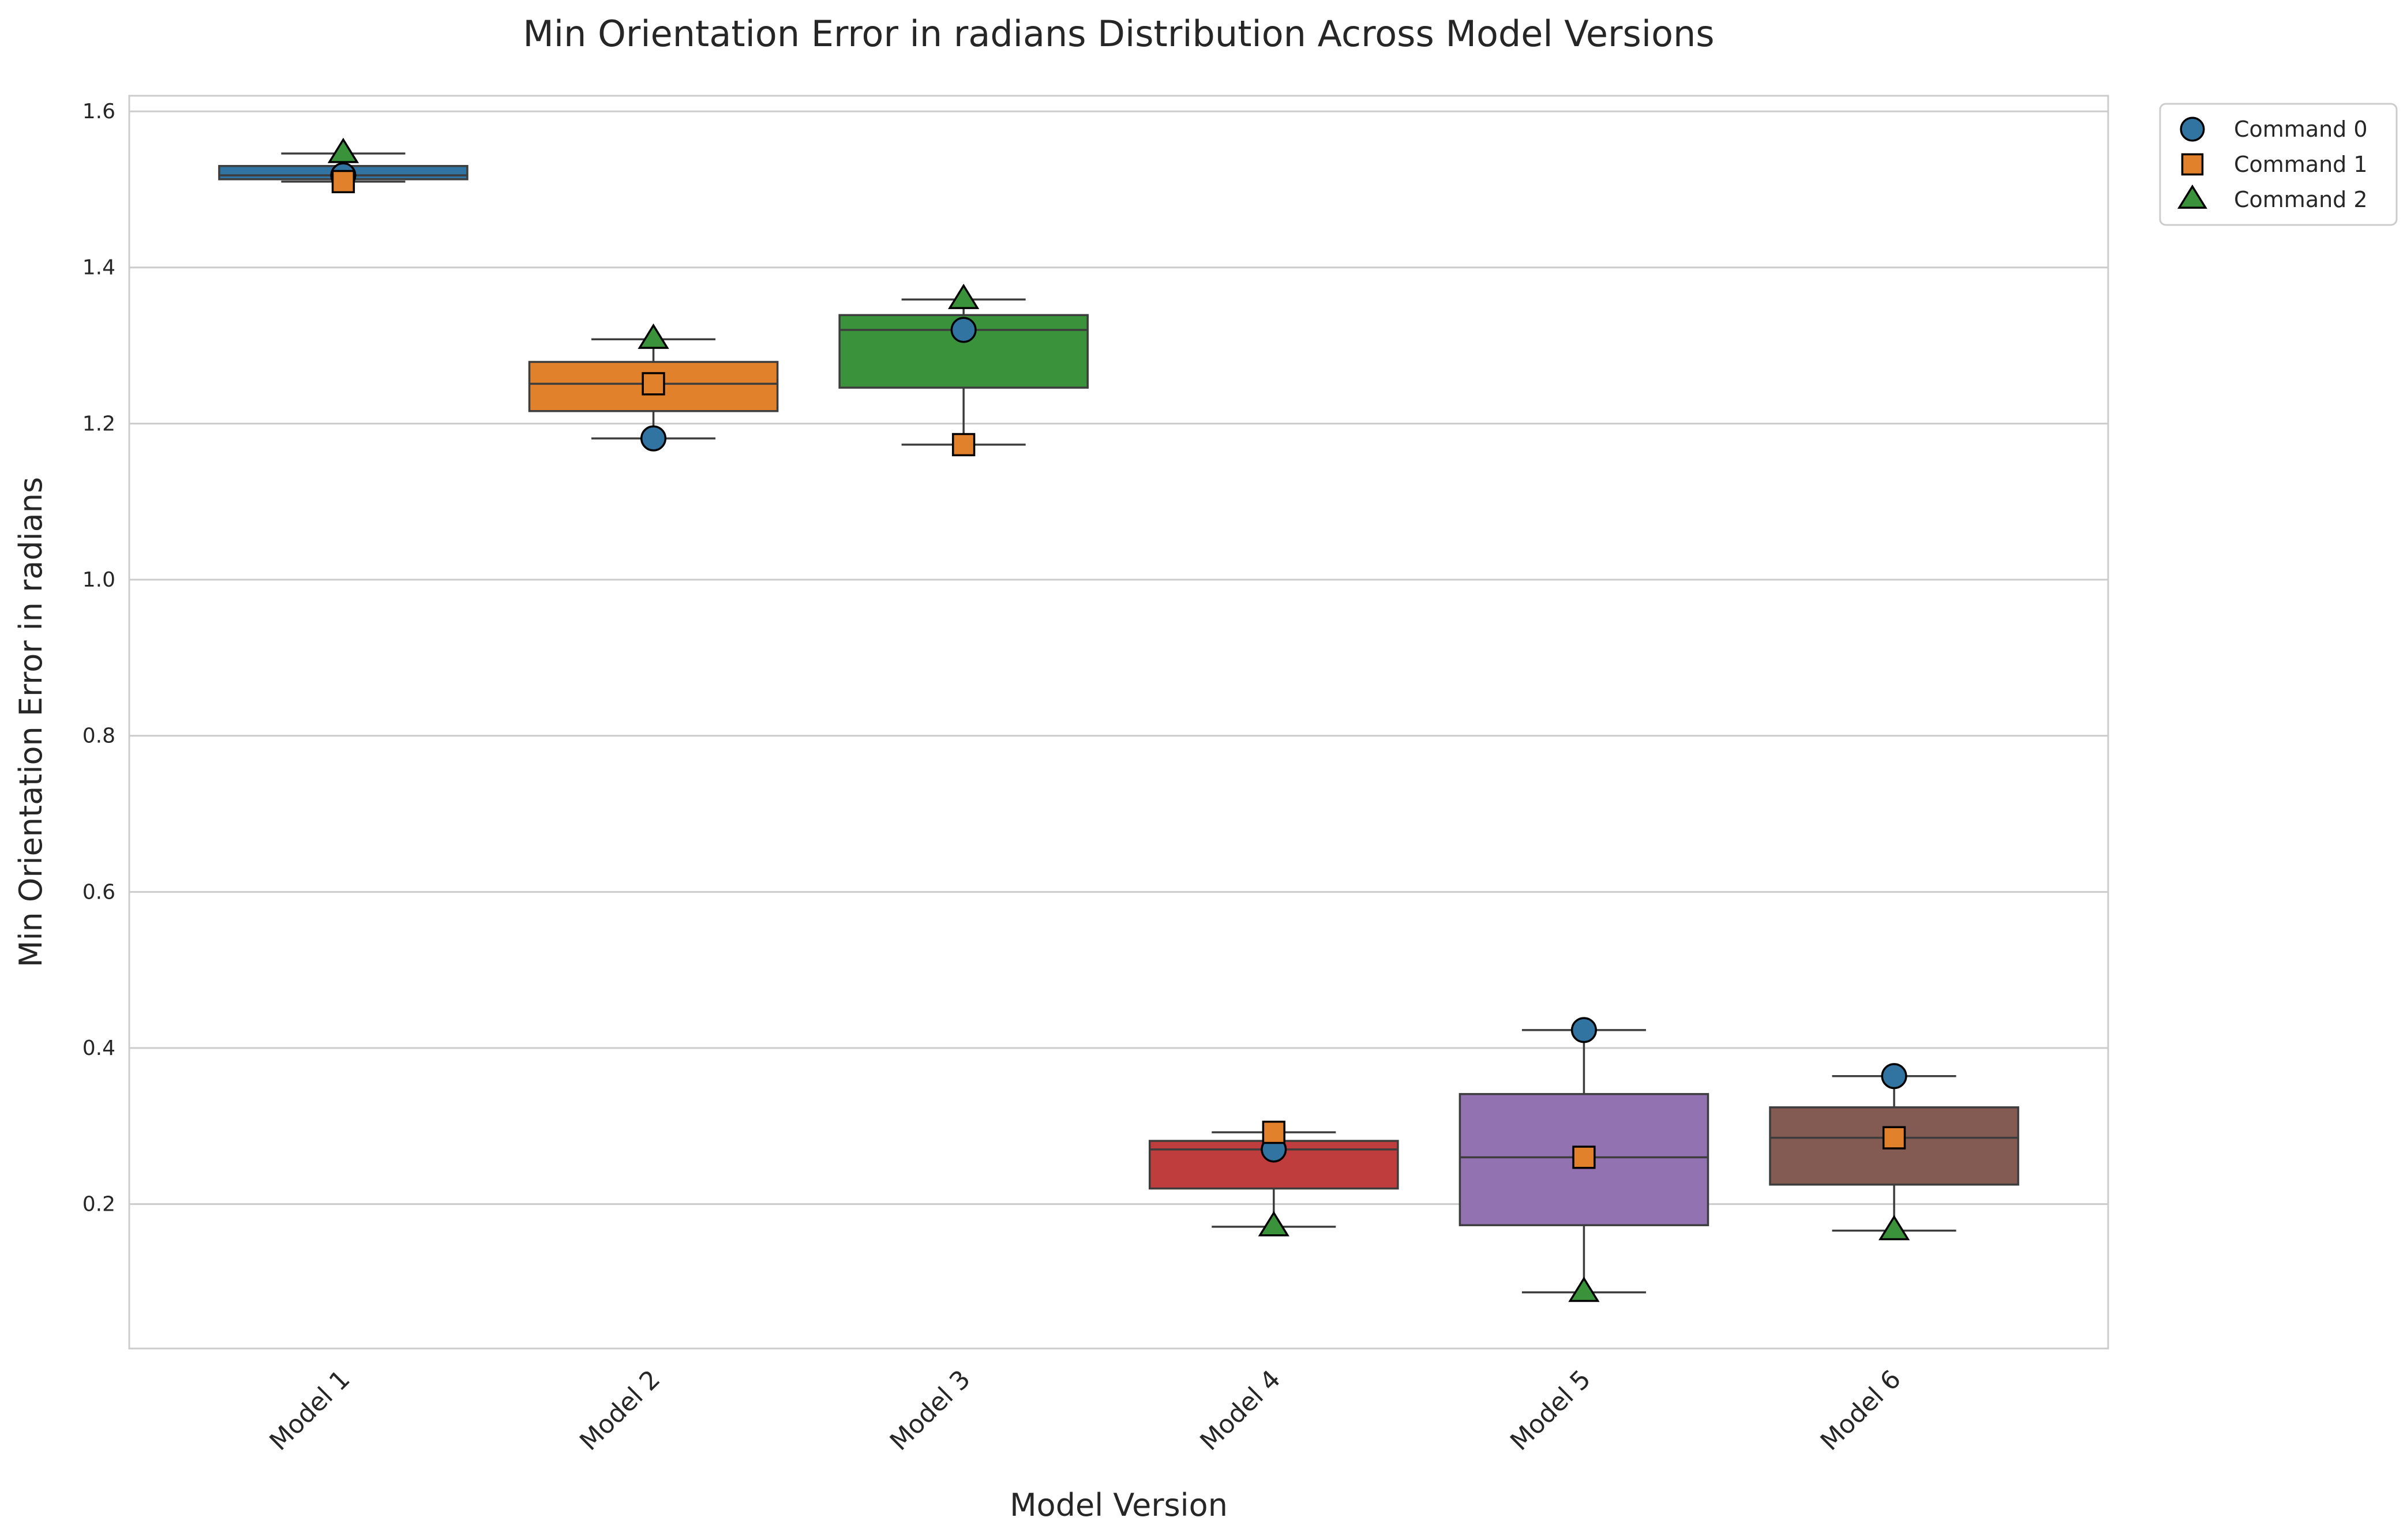 The image size is (2407, 1540). What do you see at coordinates (31, 722) in the screenshot?
I see `y-axis-title: Min Orientation Error in radians` at bounding box center [31, 722].